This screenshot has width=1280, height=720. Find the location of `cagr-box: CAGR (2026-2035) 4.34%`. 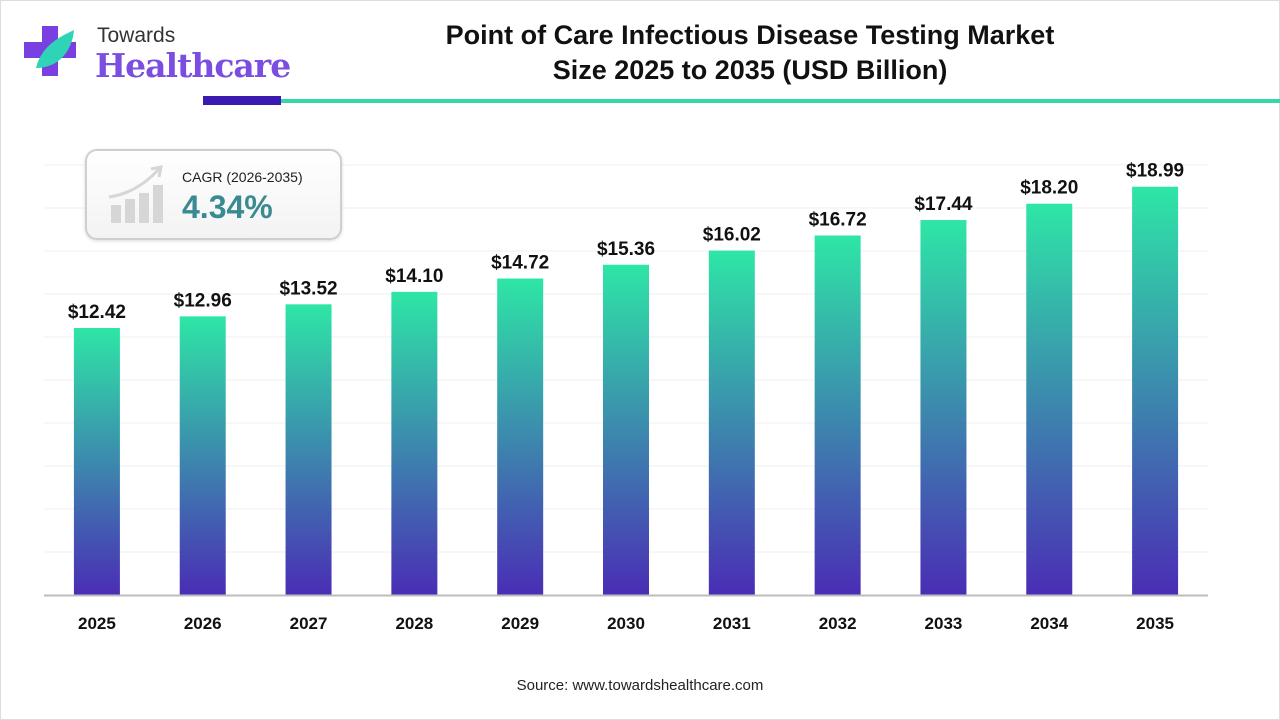

cagr-box: CAGR (2026-2035) 4.34% is located at coordinates (213, 194).